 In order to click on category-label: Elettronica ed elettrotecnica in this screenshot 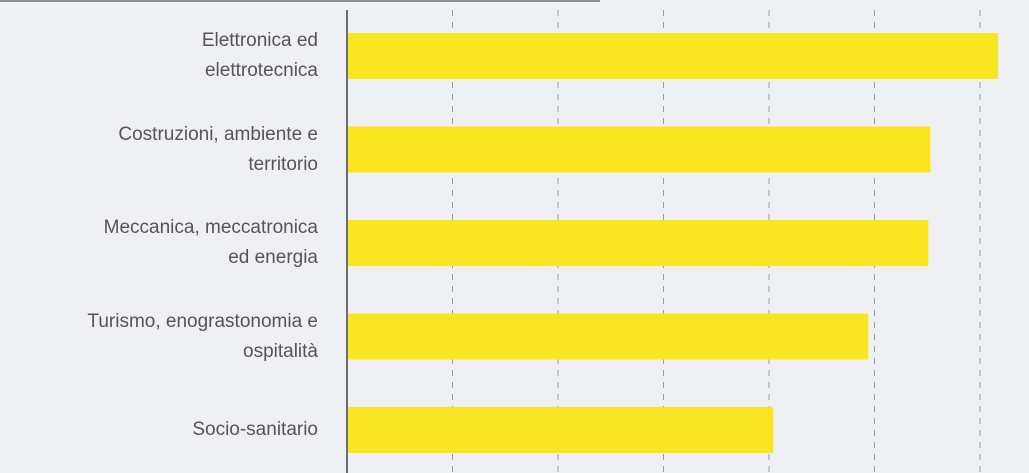, I will do `click(259, 55)`.